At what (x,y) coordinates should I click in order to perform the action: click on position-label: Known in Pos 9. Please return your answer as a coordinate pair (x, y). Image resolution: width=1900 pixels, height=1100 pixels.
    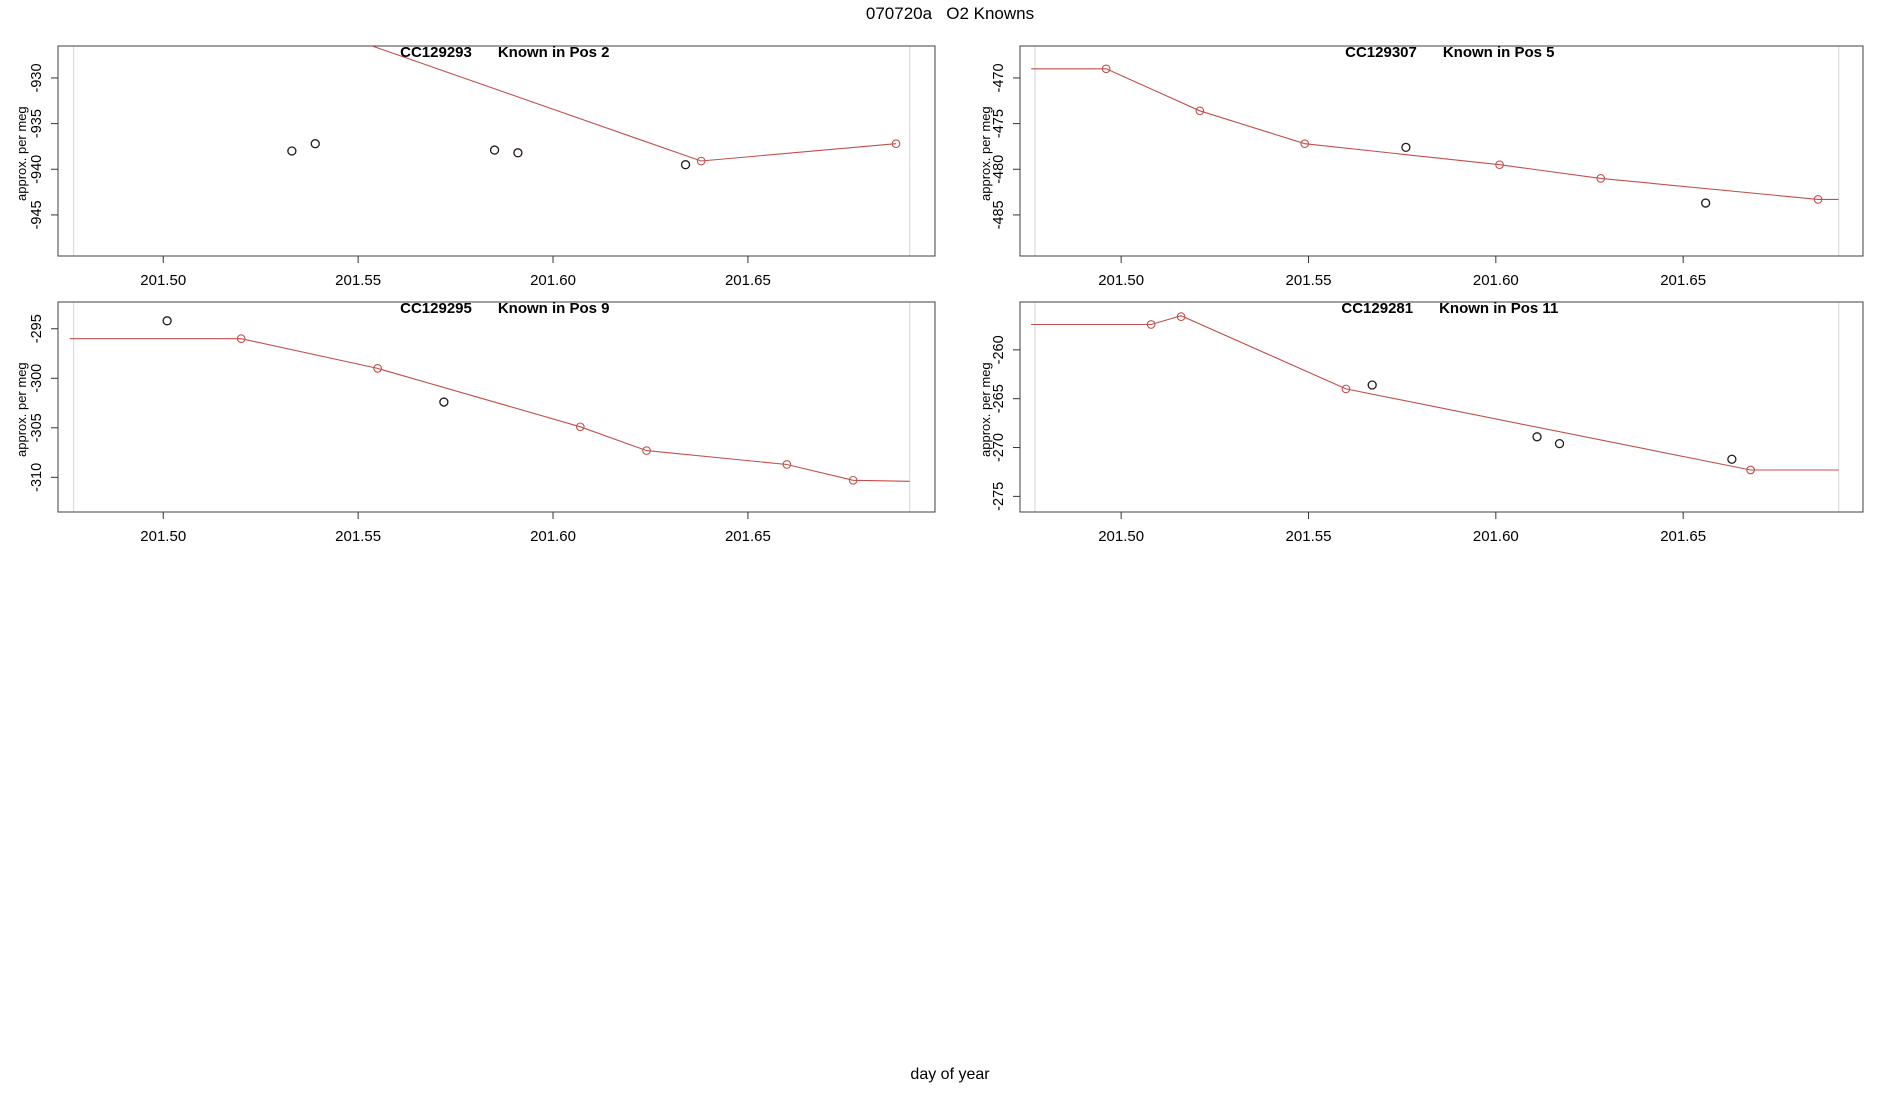
    Looking at the image, I should click on (553, 308).